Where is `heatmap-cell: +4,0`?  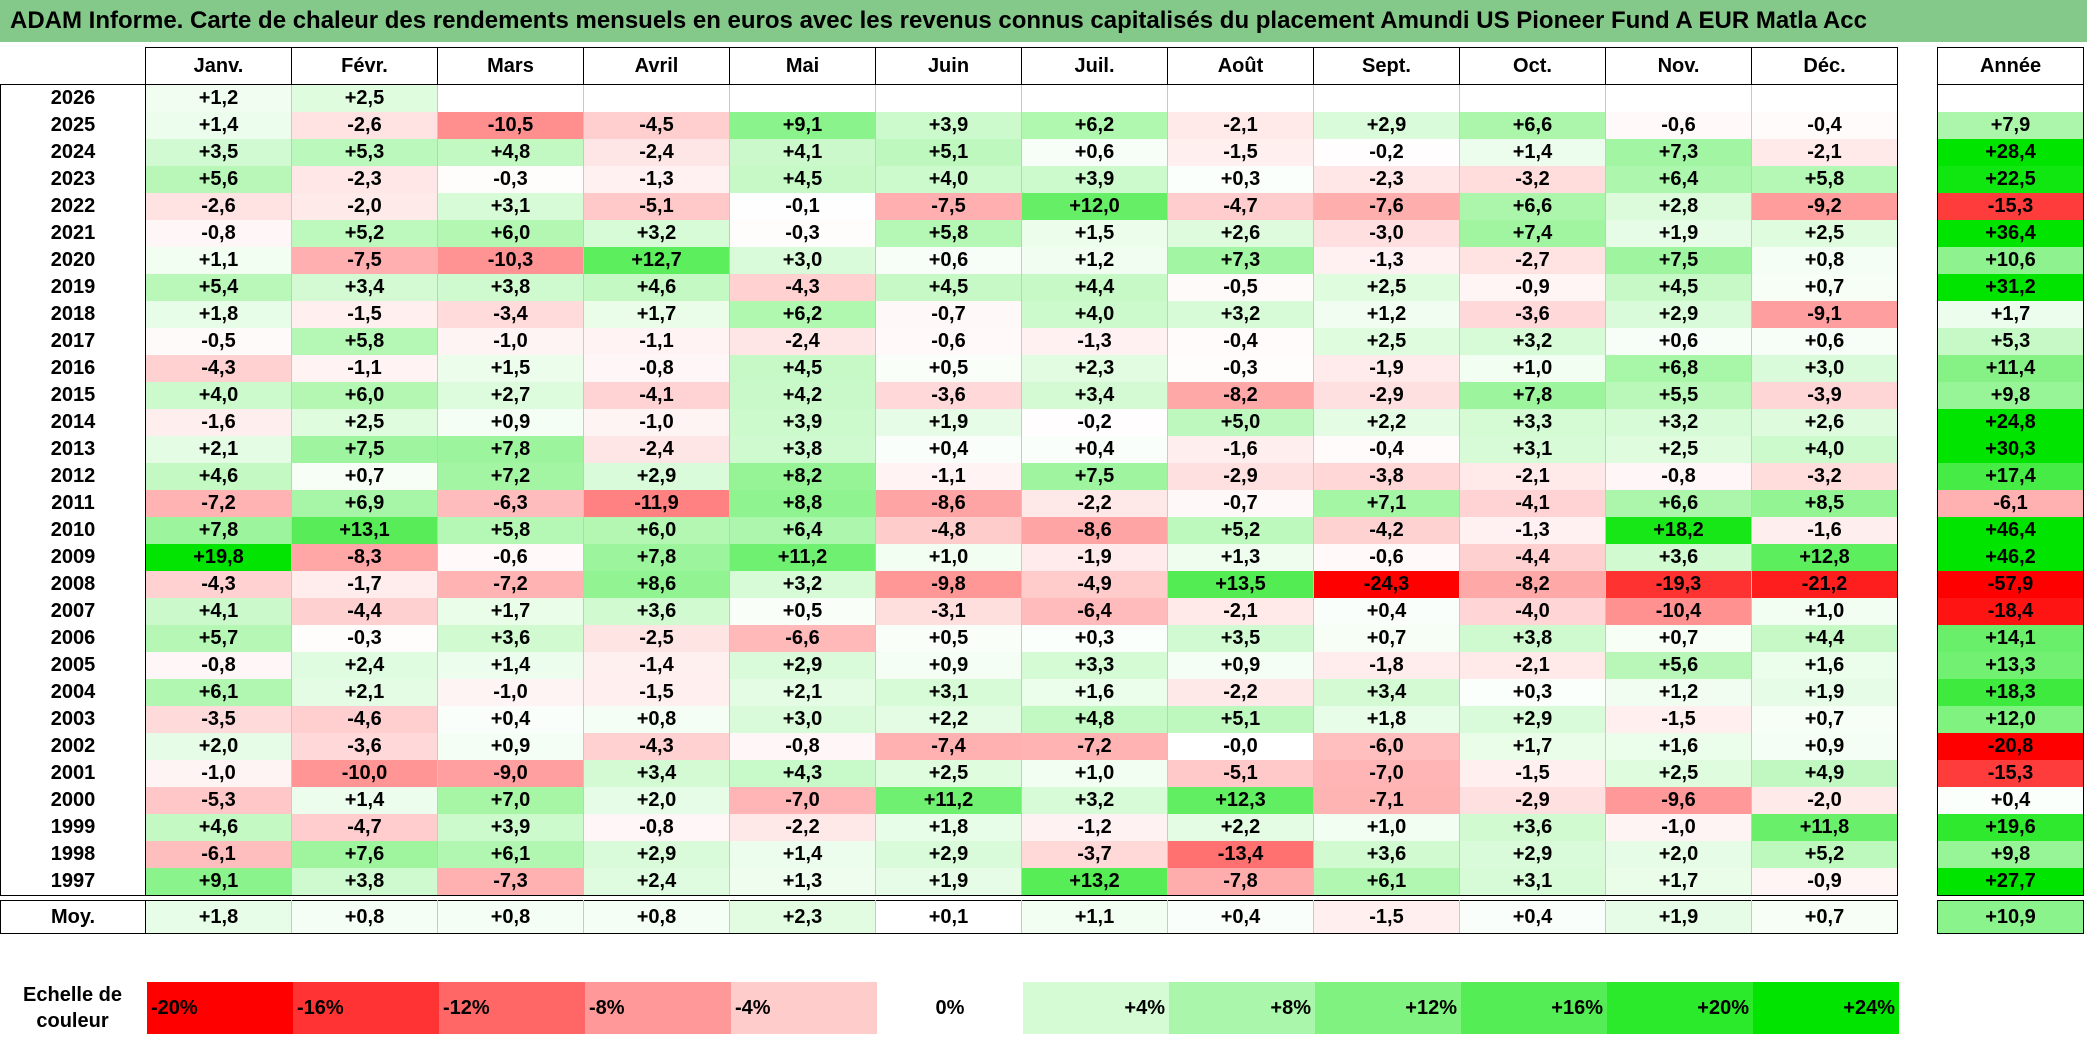 heatmap-cell: +4,0 is located at coordinates (1094, 314).